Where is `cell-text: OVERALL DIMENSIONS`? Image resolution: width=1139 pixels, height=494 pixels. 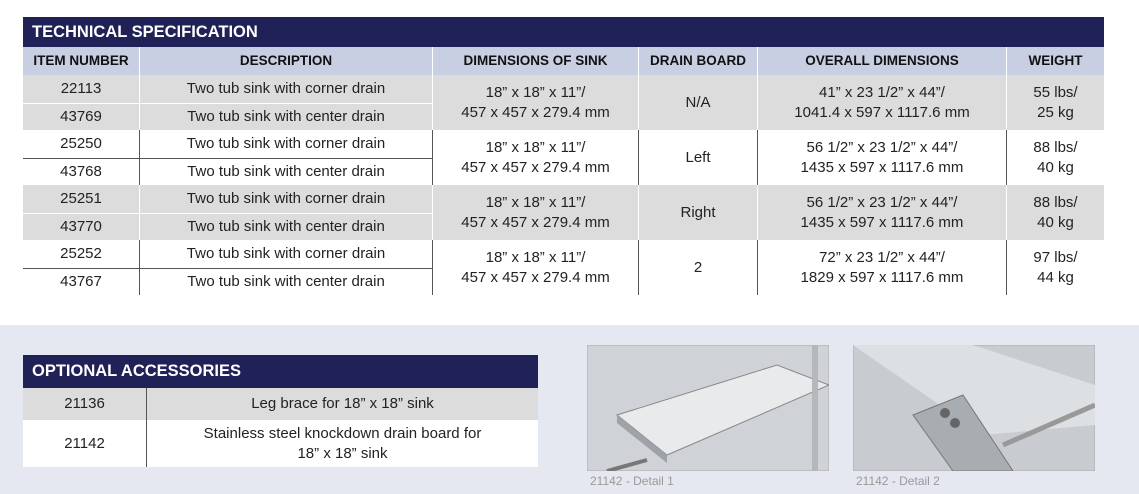 cell-text: OVERALL DIMENSIONS is located at coordinates (882, 60).